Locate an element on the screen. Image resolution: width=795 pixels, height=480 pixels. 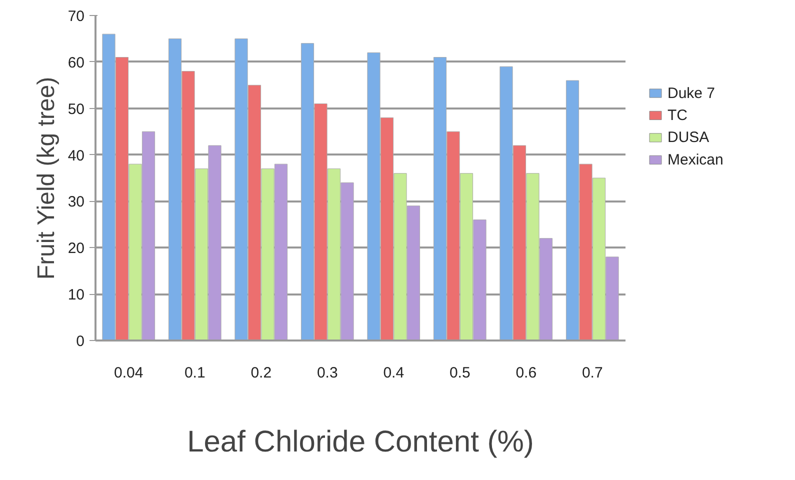
y-tick-label: 30 is located at coordinates (76, 202).